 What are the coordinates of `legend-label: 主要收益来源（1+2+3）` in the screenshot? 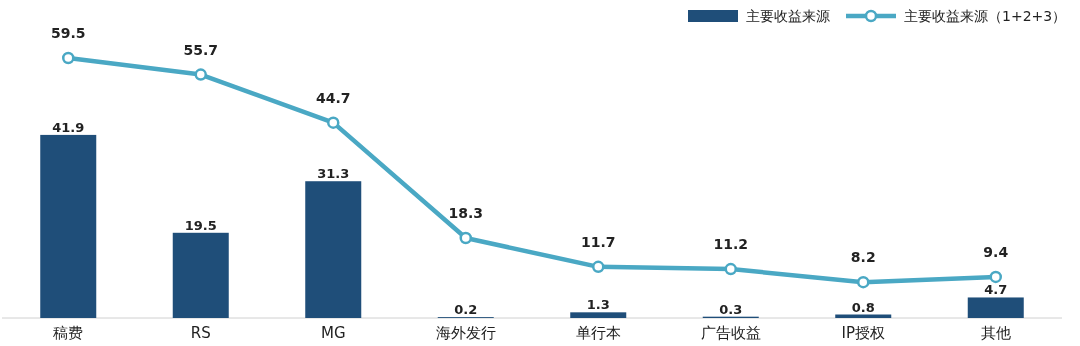 It's located at (985, 16).